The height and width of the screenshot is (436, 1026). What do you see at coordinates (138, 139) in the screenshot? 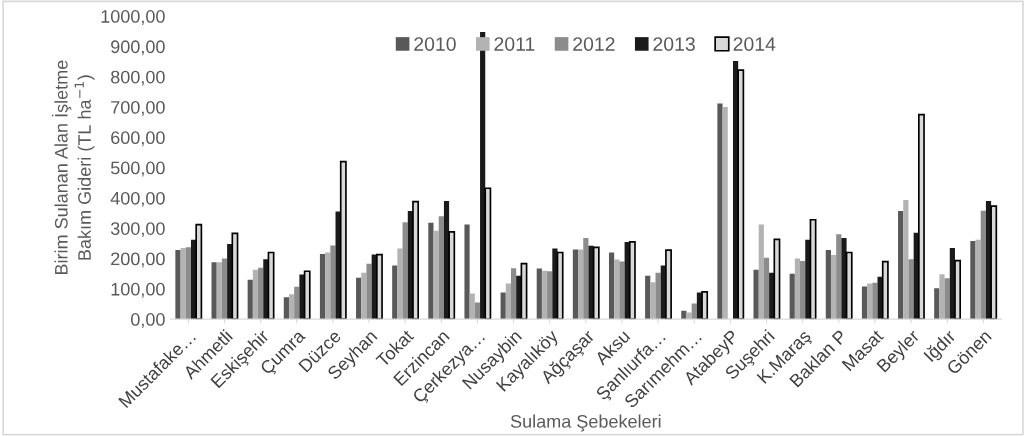
I see `y-tick-label: 600,00` at bounding box center [138, 139].